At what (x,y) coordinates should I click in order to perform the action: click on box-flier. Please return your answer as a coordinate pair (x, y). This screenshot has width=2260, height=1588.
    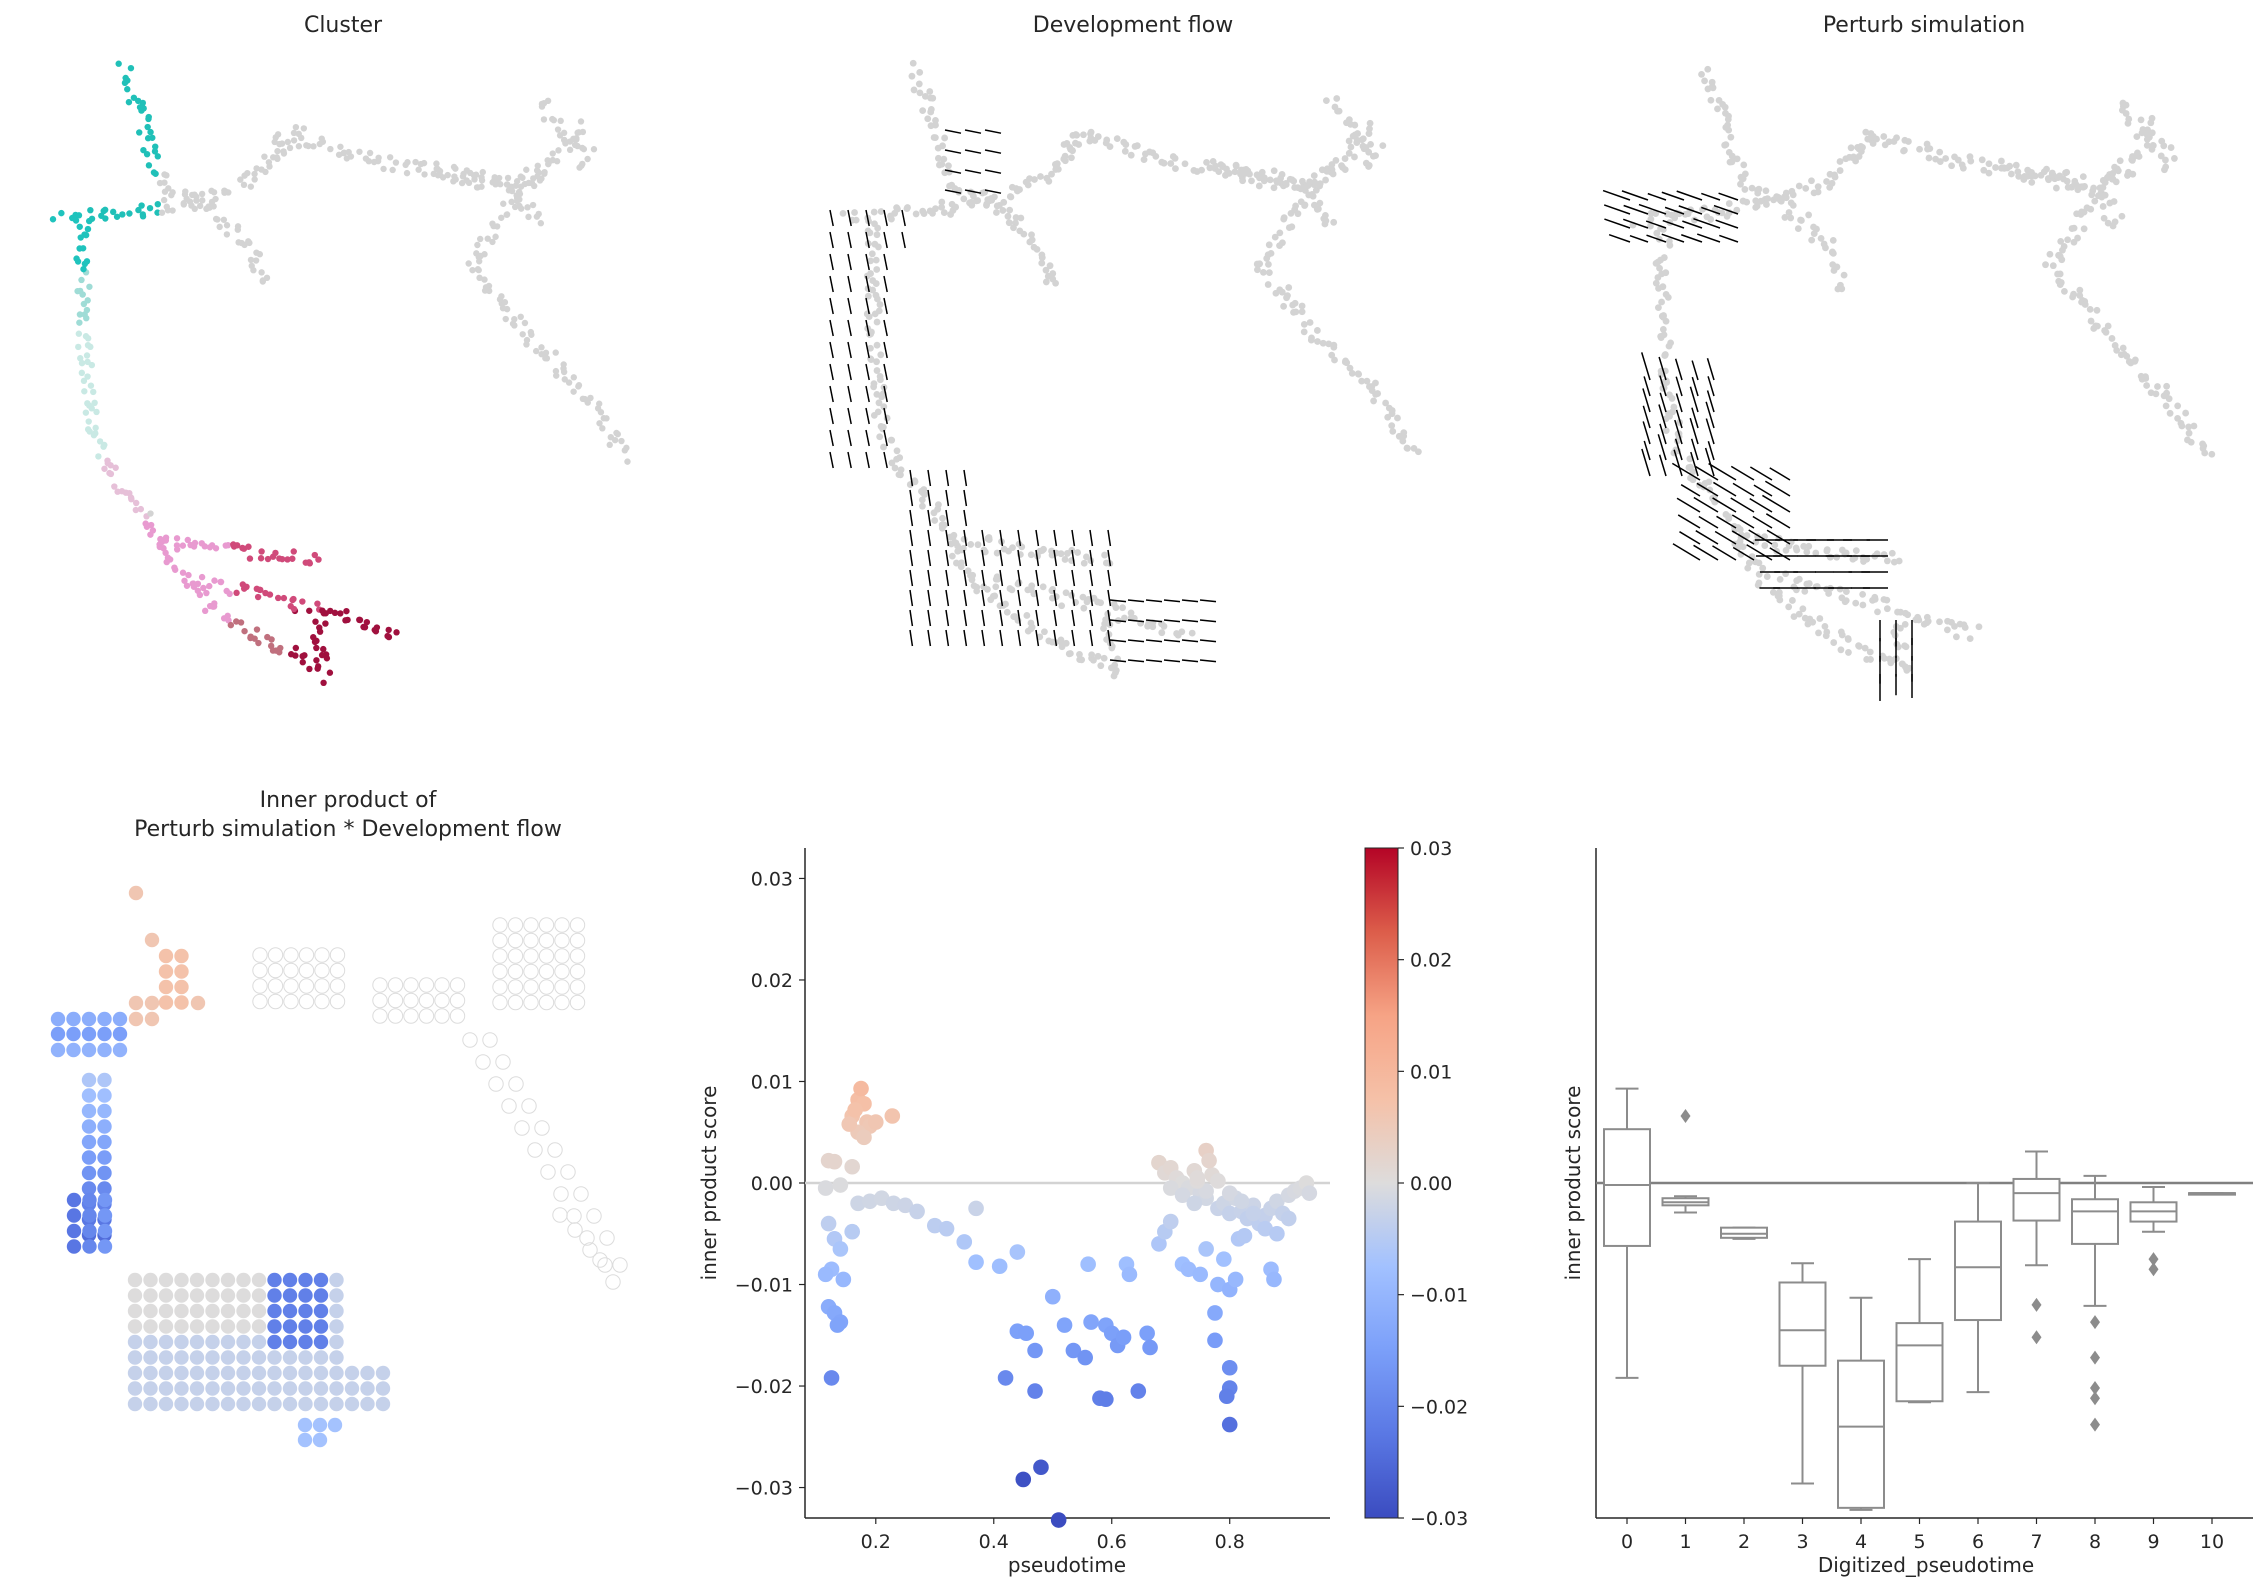
    Looking at the image, I should click on (2095, 1322).